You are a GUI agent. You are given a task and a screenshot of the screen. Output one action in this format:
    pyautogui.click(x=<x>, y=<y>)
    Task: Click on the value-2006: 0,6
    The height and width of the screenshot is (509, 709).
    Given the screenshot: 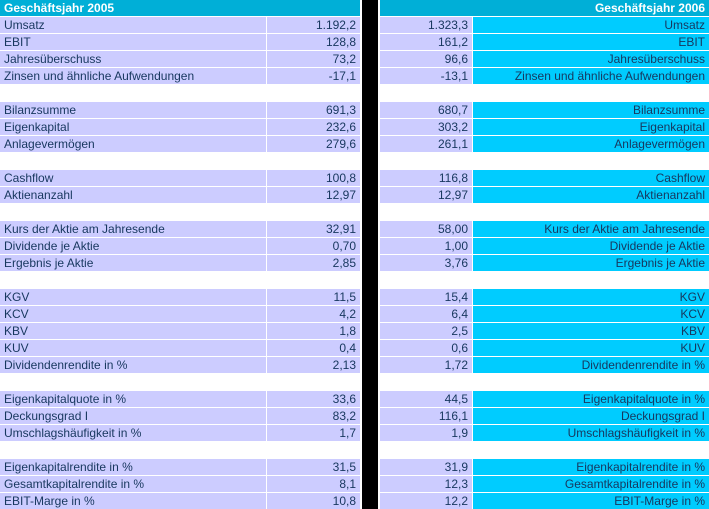 What is the action you would take?
    pyautogui.click(x=426, y=348)
    